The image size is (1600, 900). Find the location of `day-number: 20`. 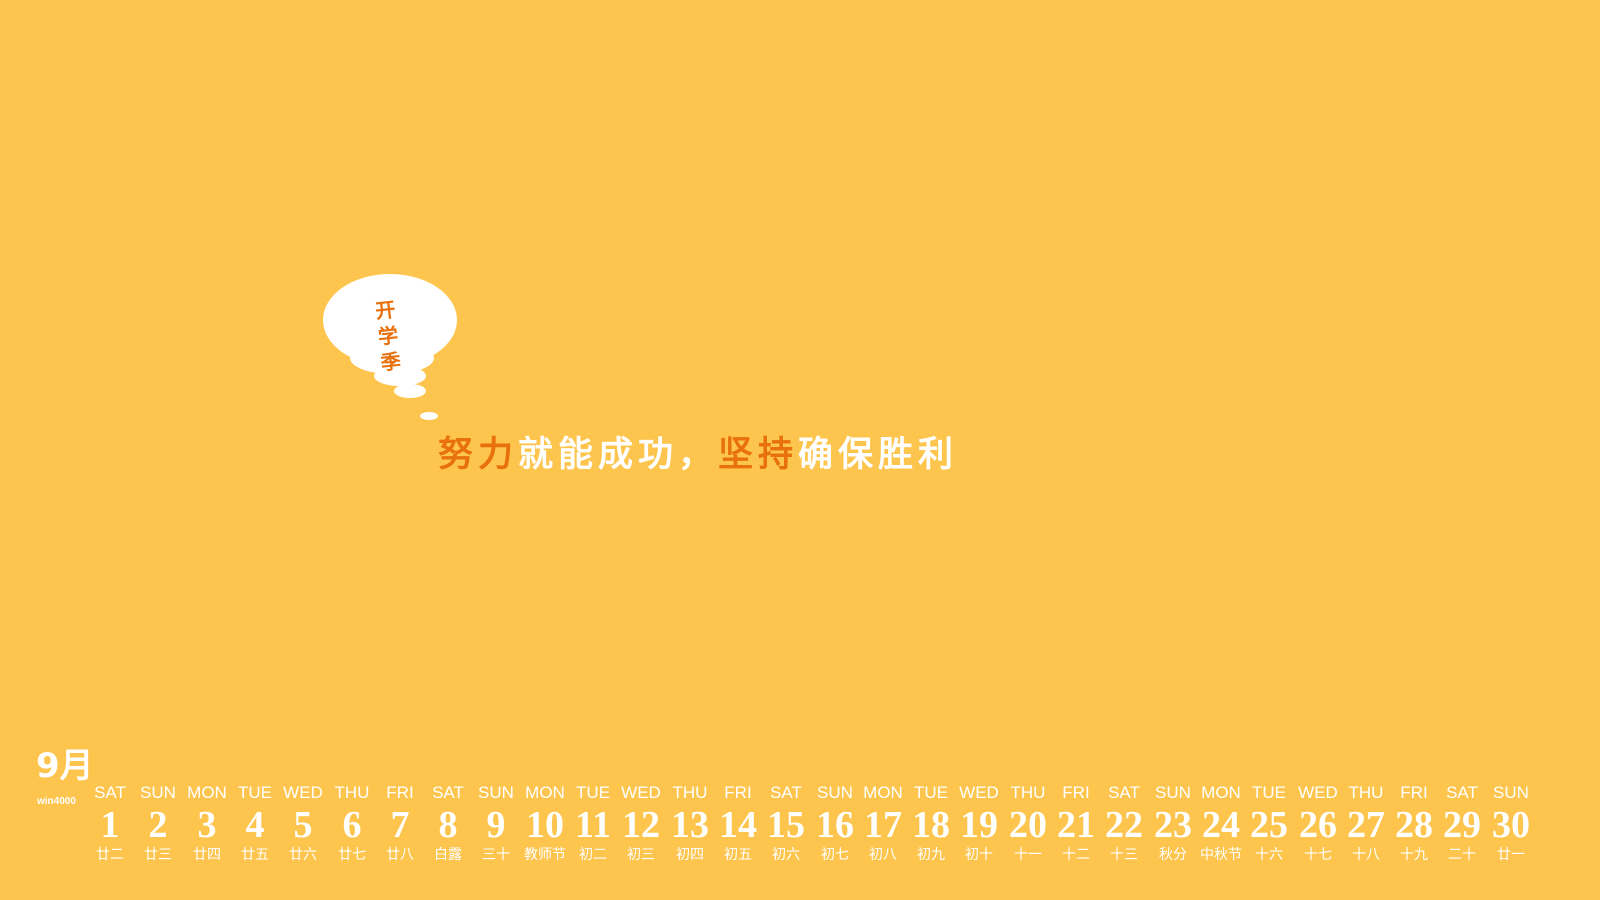

day-number: 20 is located at coordinates (1028, 825).